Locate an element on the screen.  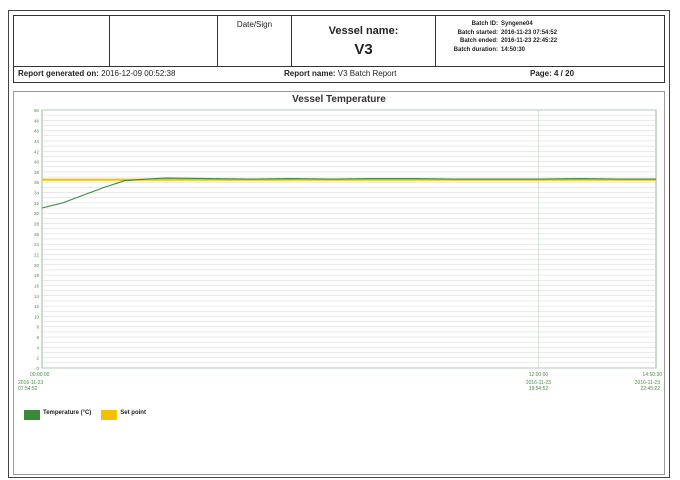
y-tick-label: 0 is located at coordinates (37, 368).